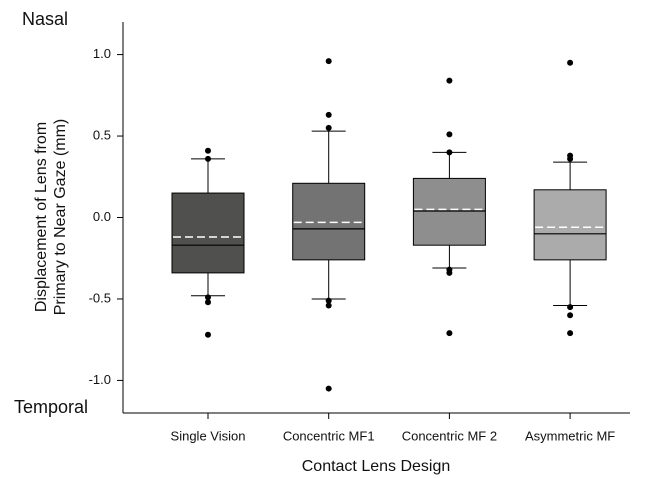 This screenshot has height=478, width=646. I want to click on y-axis-label: Displacement of Lens from, so click(41, 217).